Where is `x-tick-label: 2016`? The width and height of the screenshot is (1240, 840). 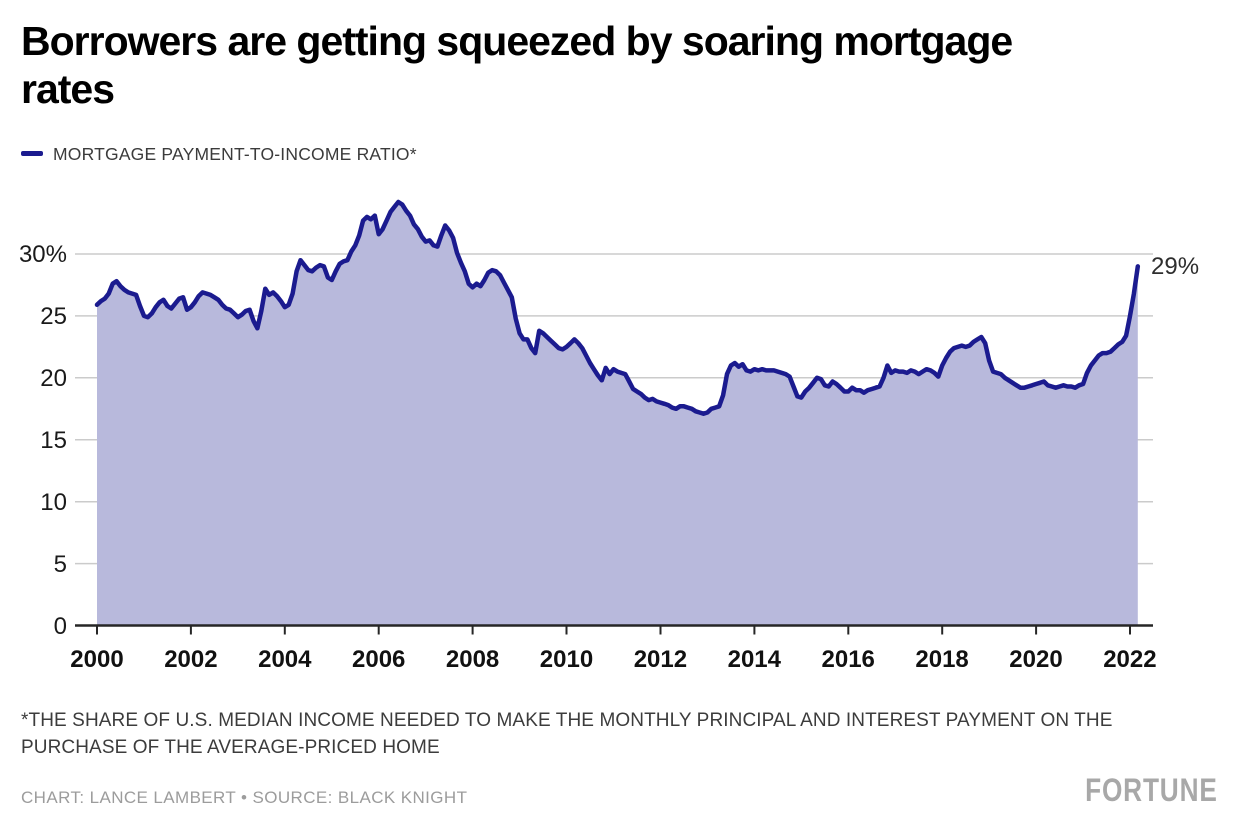 x-tick-label: 2016 is located at coordinates (848, 659).